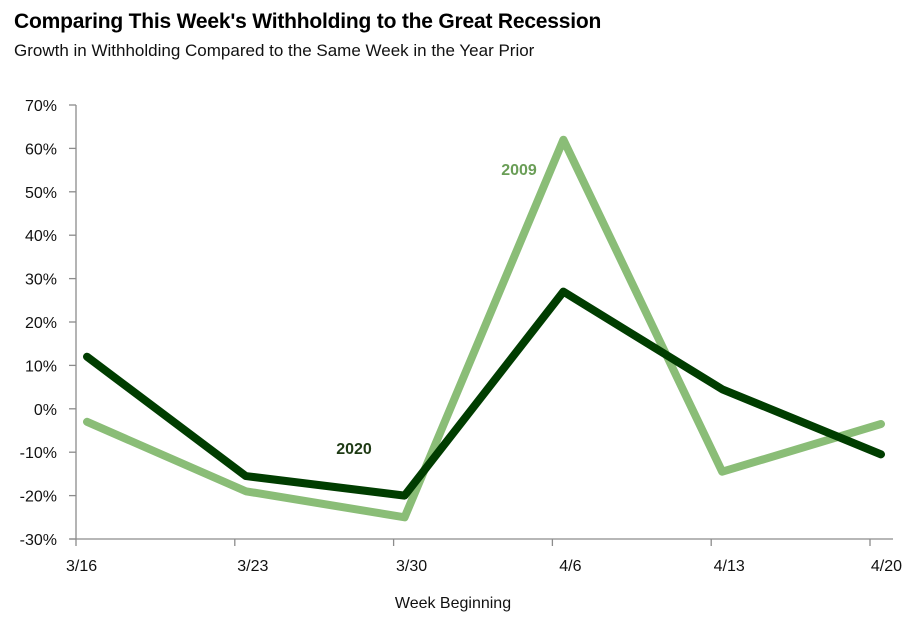  I want to click on series-label-2009: 2009, so click(519, 170).